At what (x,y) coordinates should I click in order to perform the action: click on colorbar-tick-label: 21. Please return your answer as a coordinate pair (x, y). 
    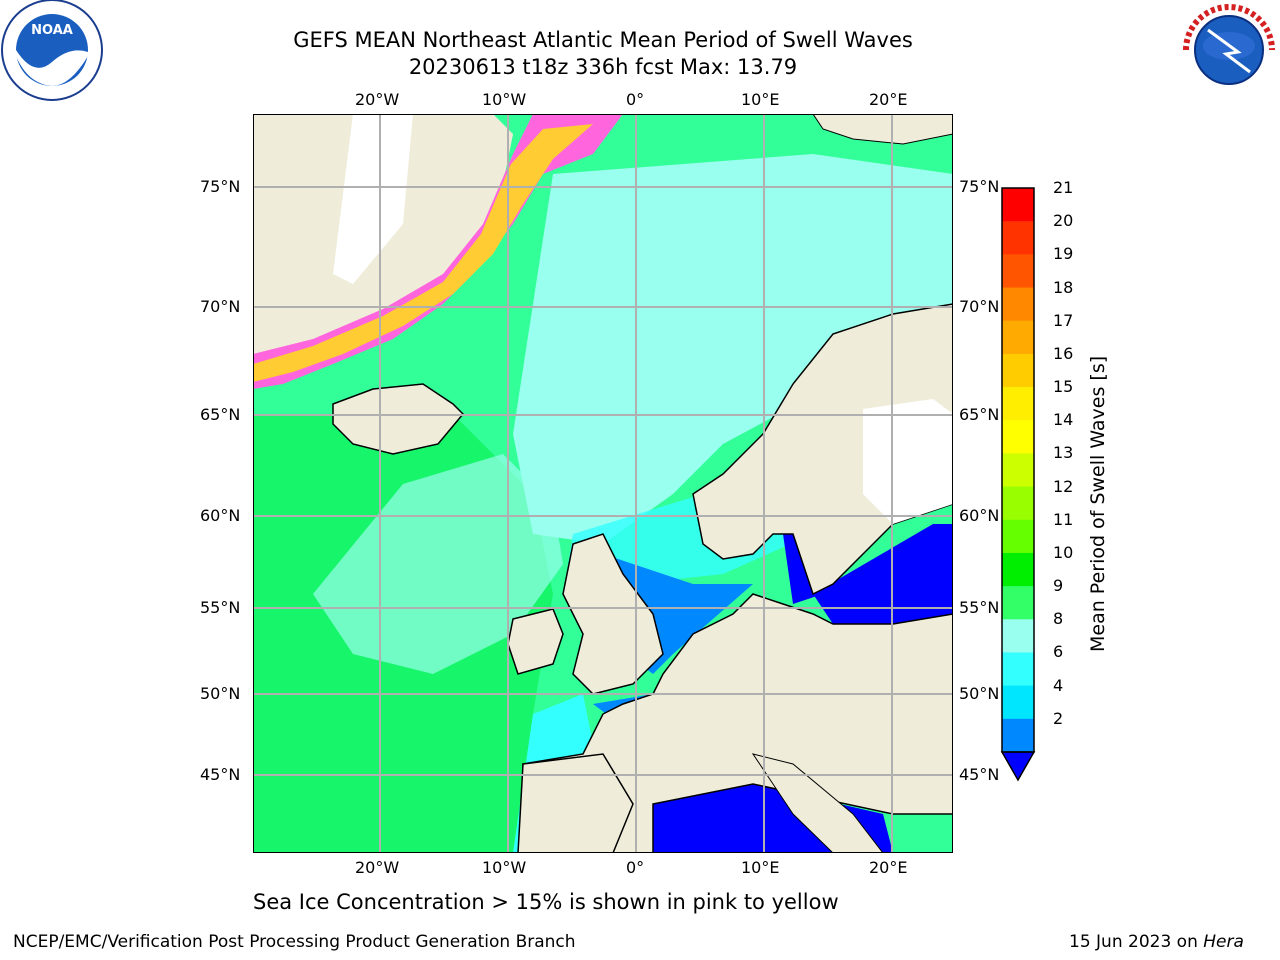
    Looking at the image, I should click on (1063, 187).